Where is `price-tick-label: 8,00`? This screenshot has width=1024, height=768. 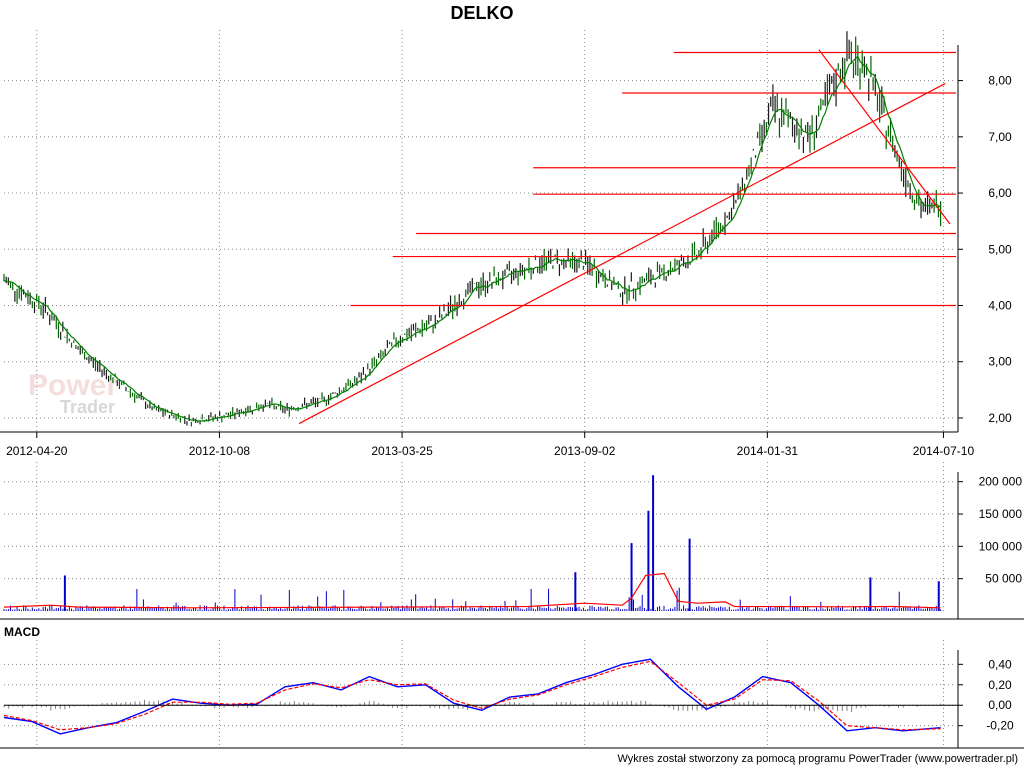 price-tick-label: 8,00 is located at coordinates (1000, 81).